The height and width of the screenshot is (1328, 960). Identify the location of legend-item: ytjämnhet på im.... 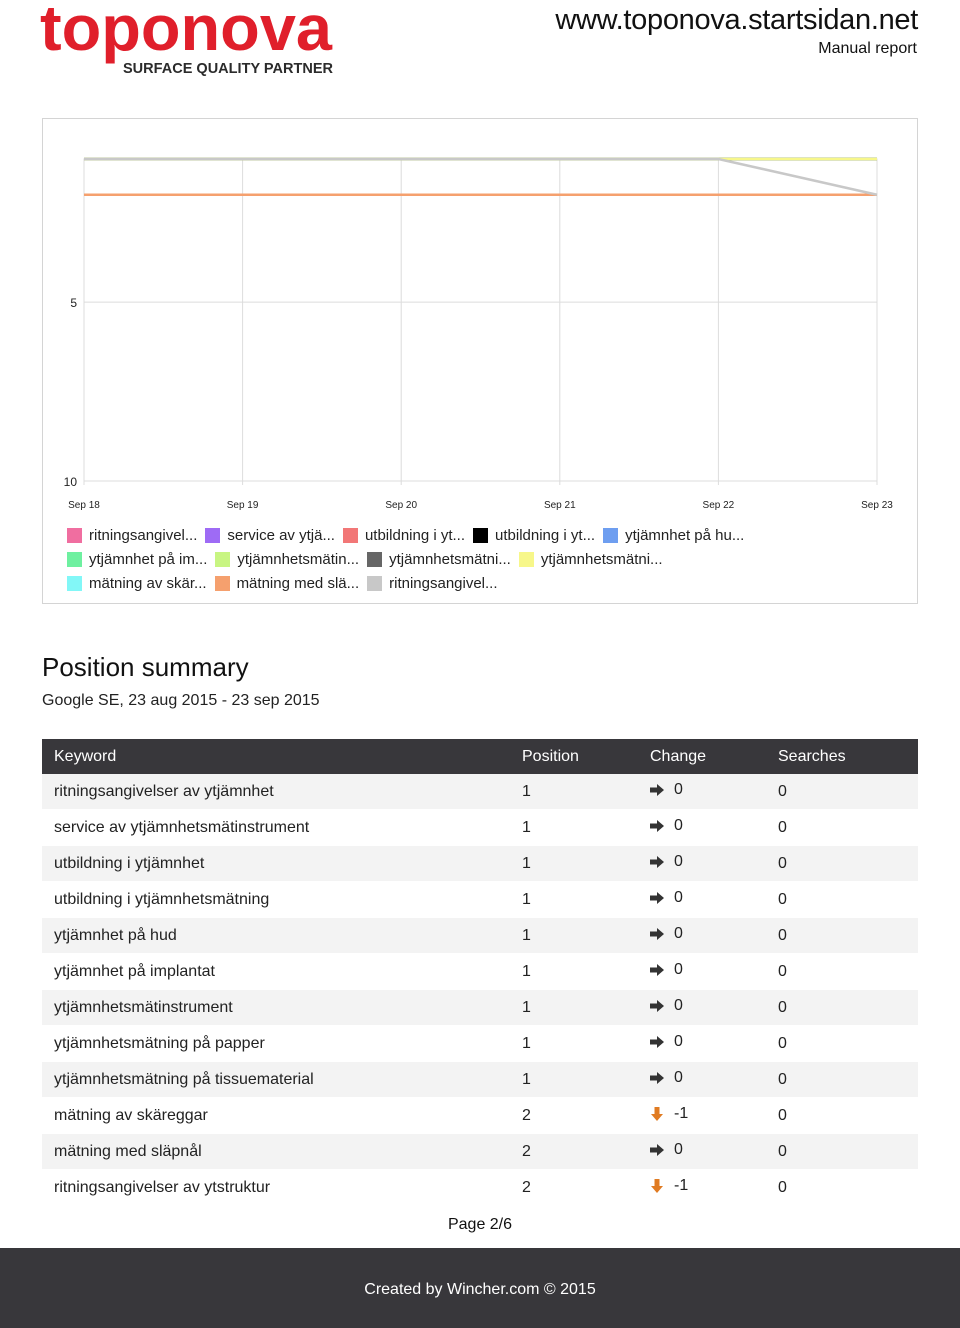
(137, 559).